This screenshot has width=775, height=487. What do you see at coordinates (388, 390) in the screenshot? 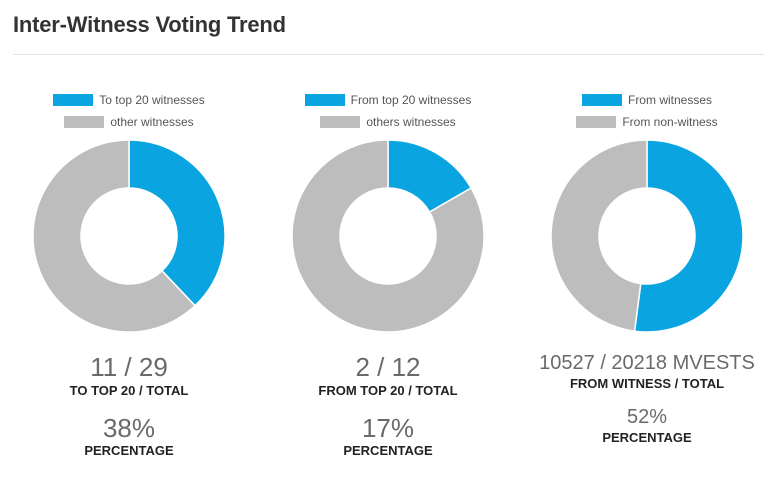
I see `ratio-label: FROM TOP 20 / TOTAL` at bounding box center [388, 390].